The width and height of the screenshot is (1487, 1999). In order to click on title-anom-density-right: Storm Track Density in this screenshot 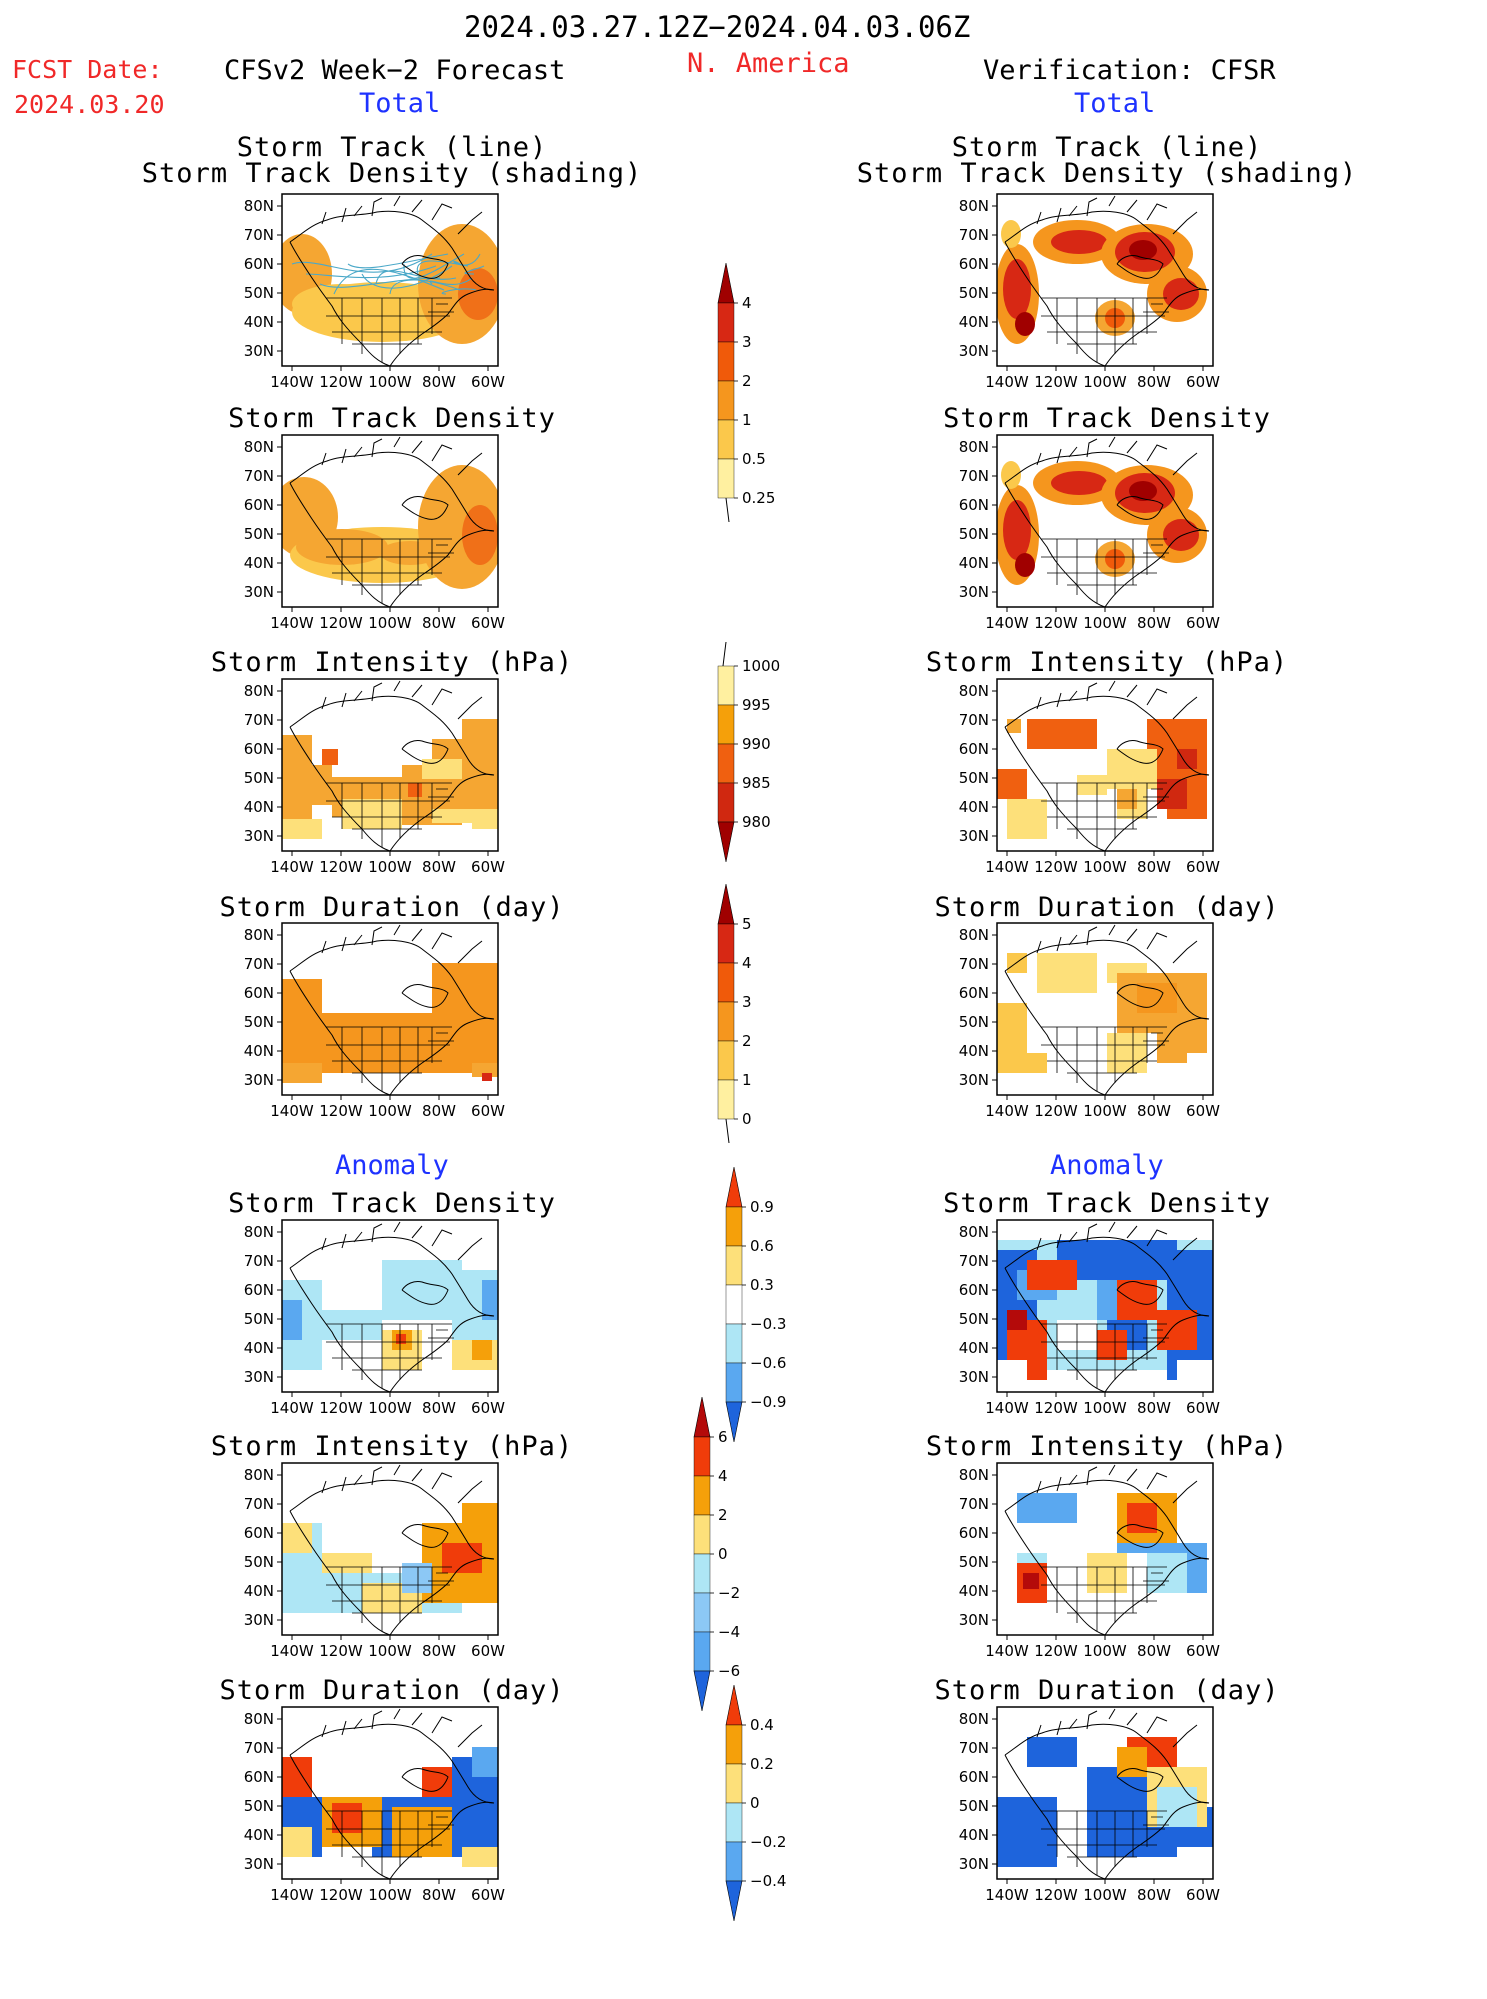, I will do `click(1107, 1203)`.